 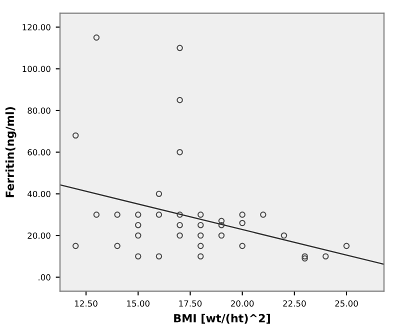 I want to click on x-tick-label: 22.50, so click(x=294, y=303).